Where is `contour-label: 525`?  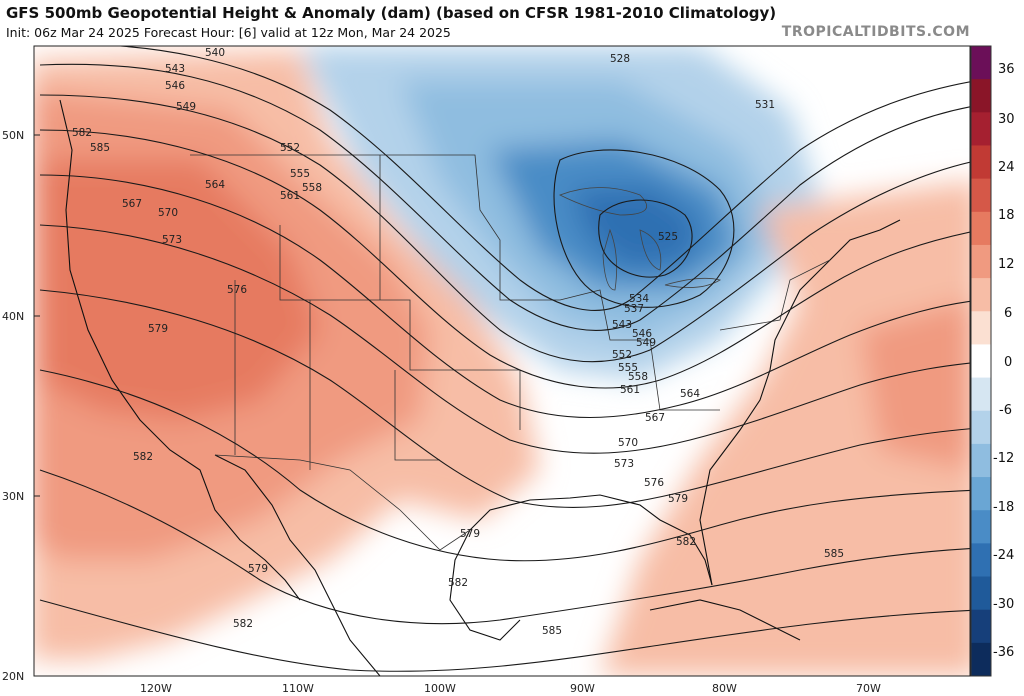 contour-label: 525 is located at coordinates (668, 237).